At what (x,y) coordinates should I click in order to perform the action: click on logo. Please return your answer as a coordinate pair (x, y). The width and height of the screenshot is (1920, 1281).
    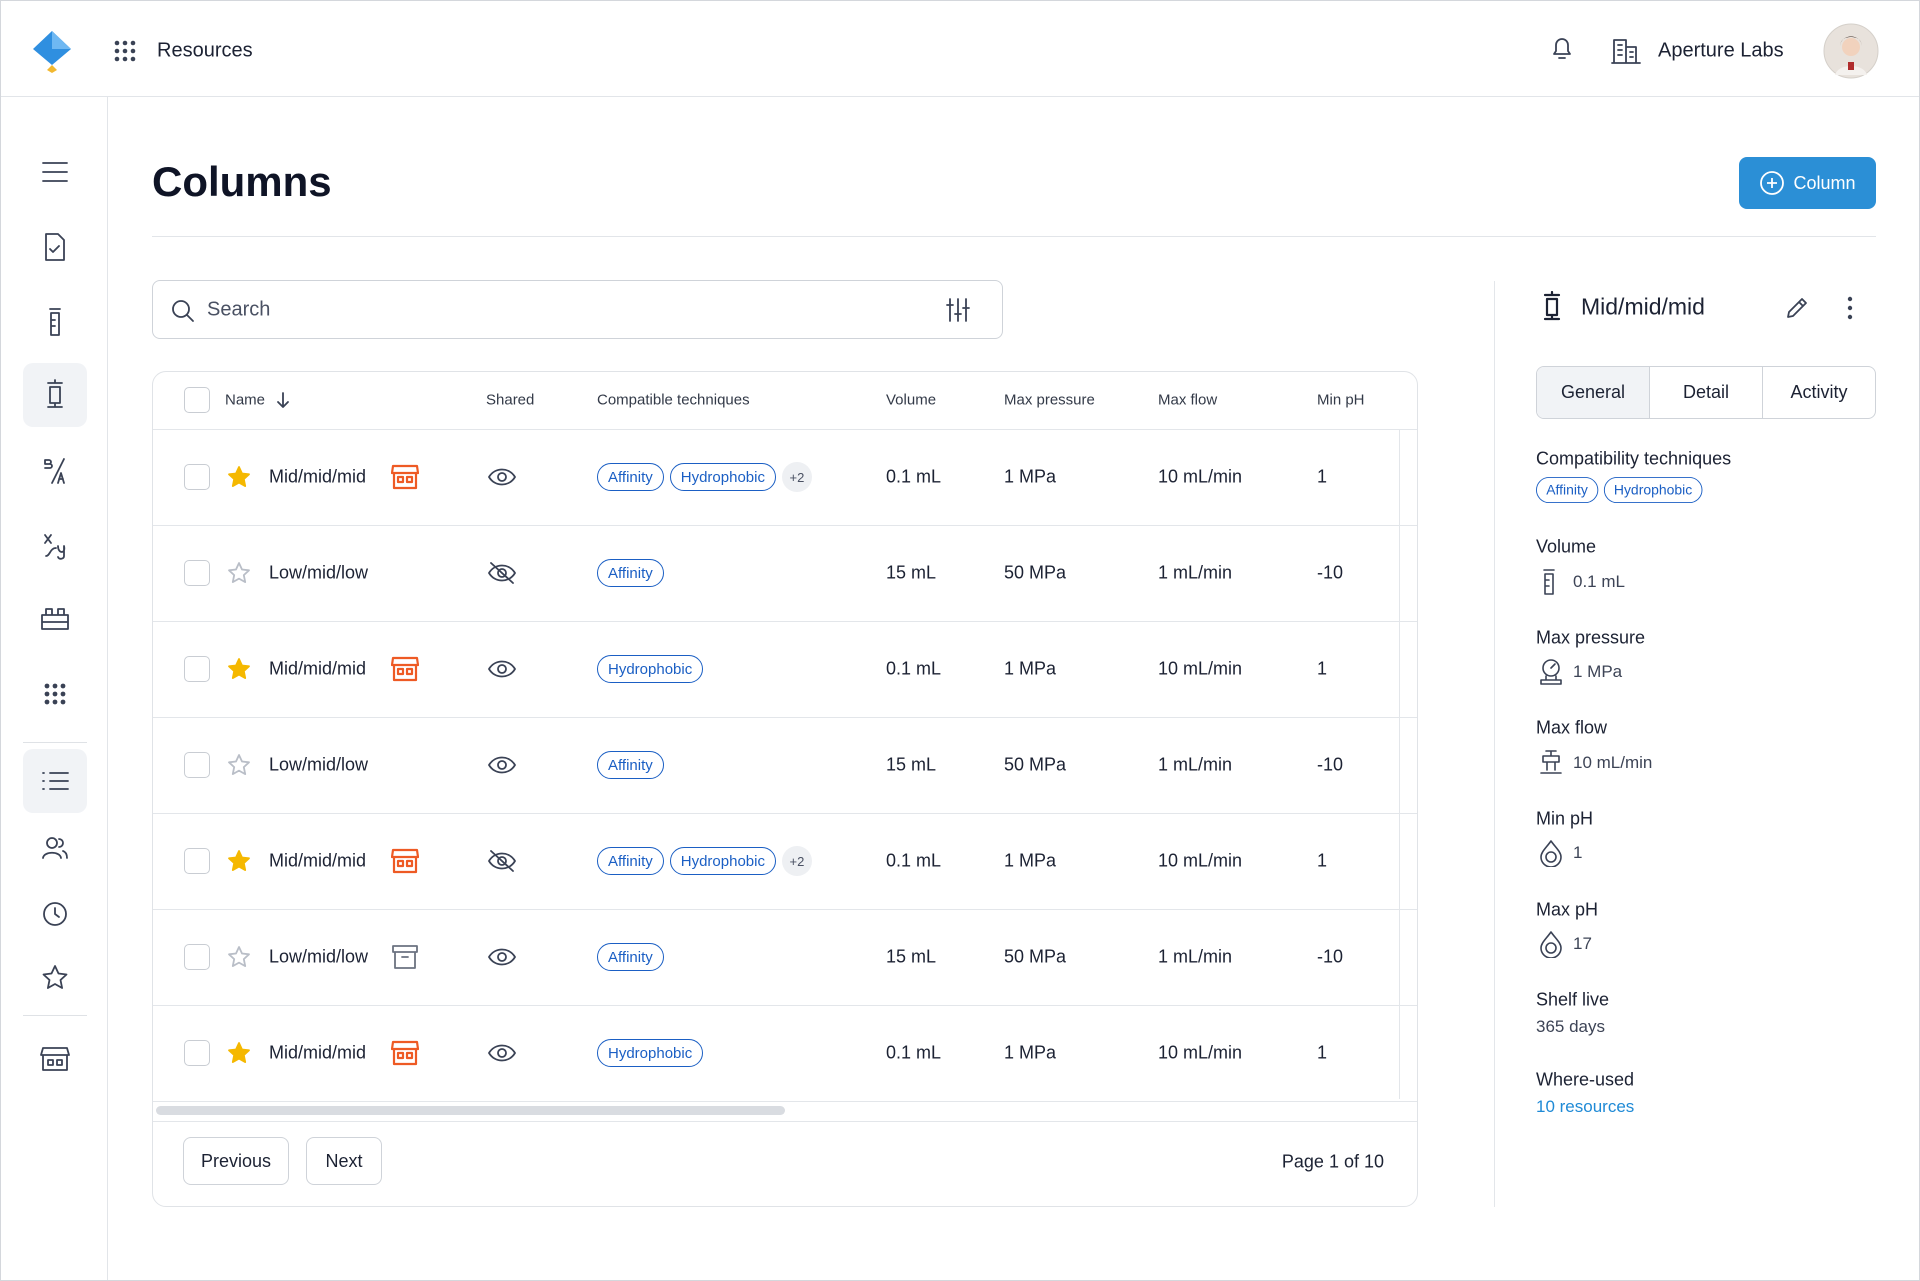
    Looking at the image, I should click on (52, 51).